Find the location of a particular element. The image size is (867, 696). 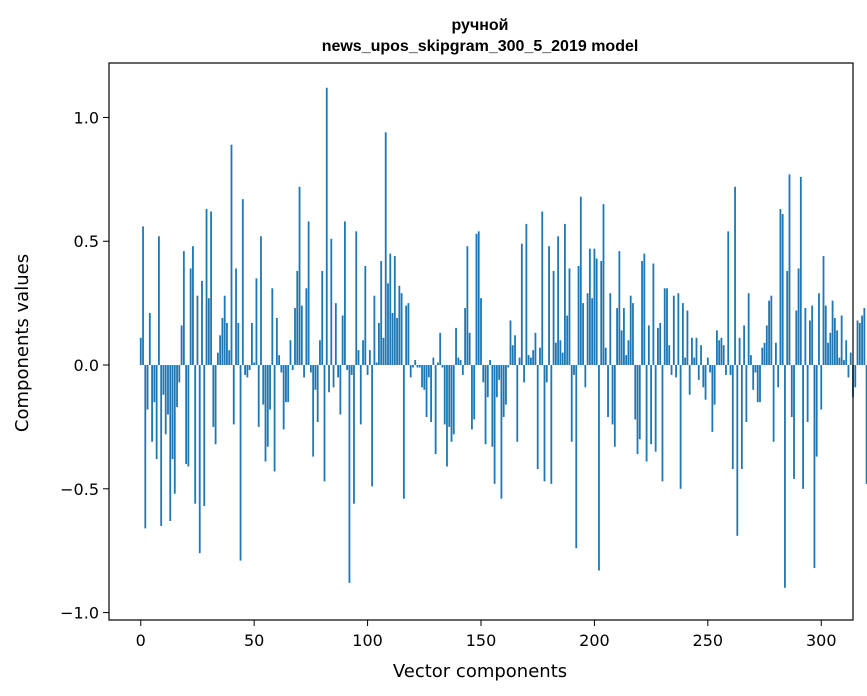

x-axis-label: Vector components is located at coordinates (480, 671).